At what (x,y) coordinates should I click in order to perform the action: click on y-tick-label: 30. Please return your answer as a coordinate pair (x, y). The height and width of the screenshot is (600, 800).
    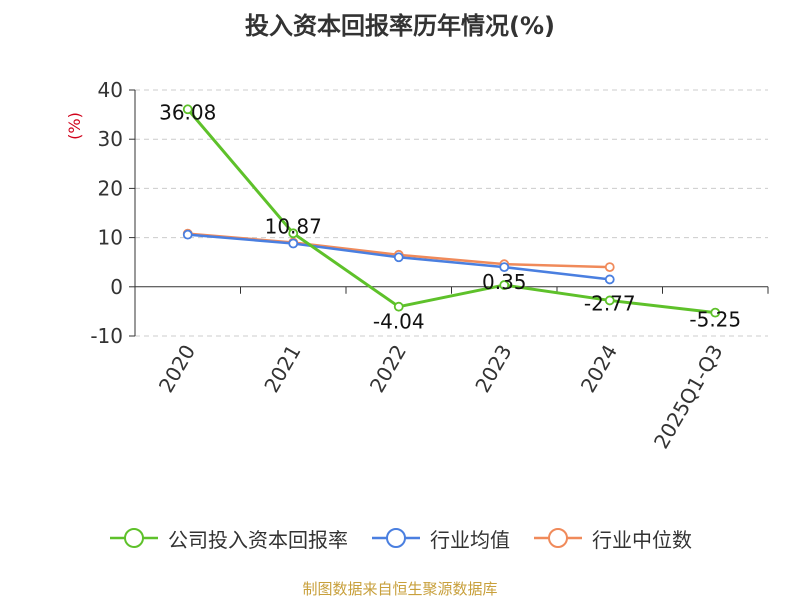
    Looking at the image, I should click on (110, 139).